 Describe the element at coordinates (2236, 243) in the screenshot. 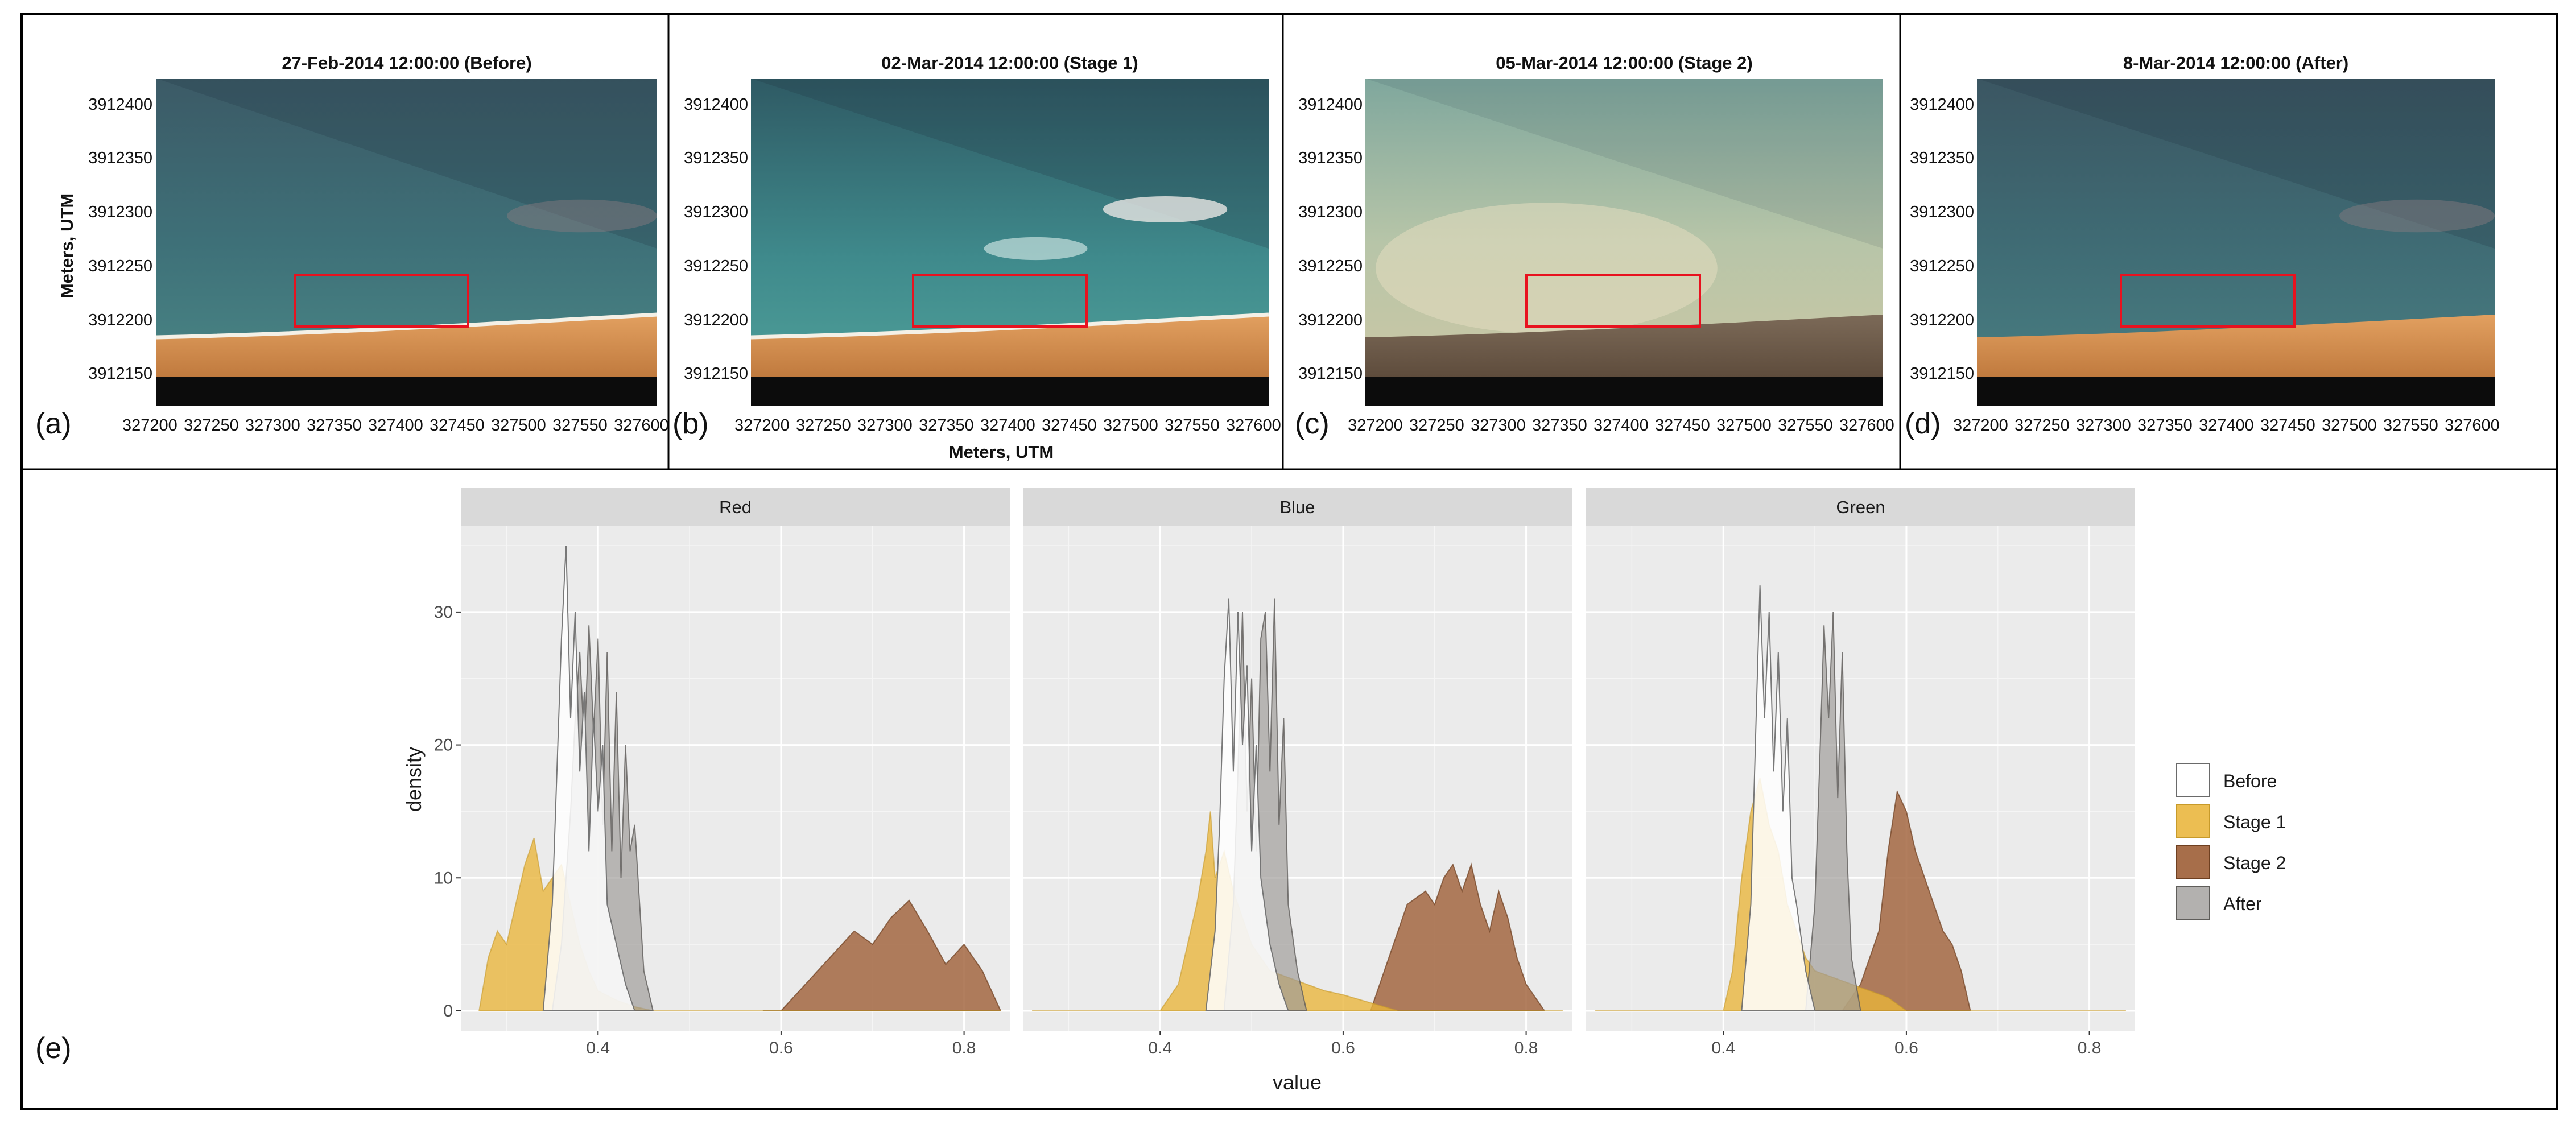

I see `satellite-image-after` at that location.